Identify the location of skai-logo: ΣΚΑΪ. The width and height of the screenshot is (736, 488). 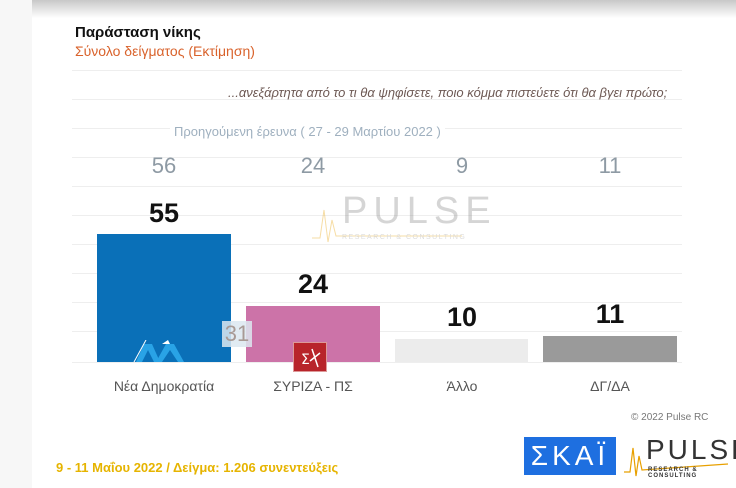
(570, 456).